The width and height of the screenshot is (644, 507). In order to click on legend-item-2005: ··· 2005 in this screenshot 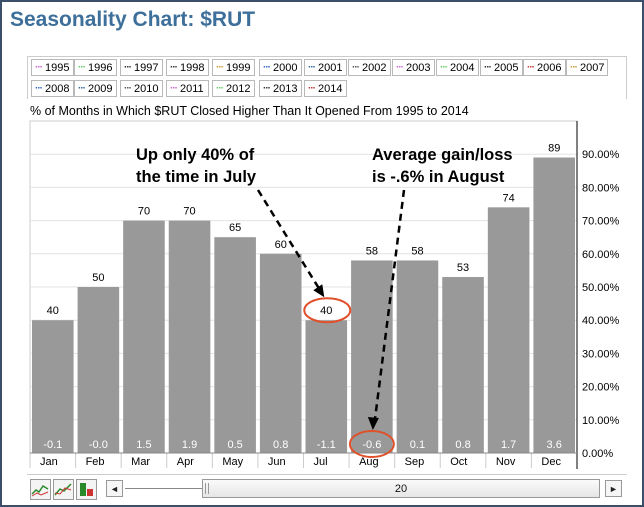, I will do `click(501, 67)`.